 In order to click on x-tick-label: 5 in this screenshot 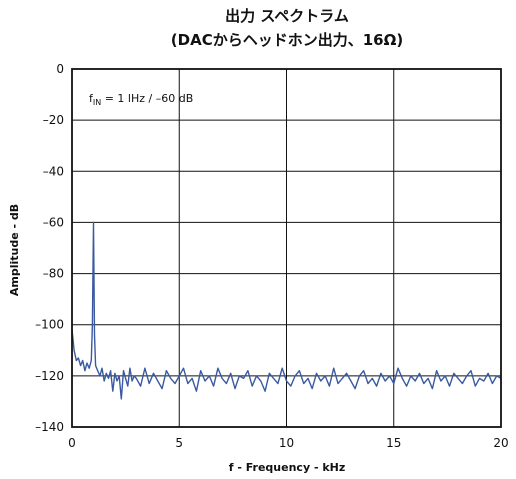, I will do `click(179, 443)`.